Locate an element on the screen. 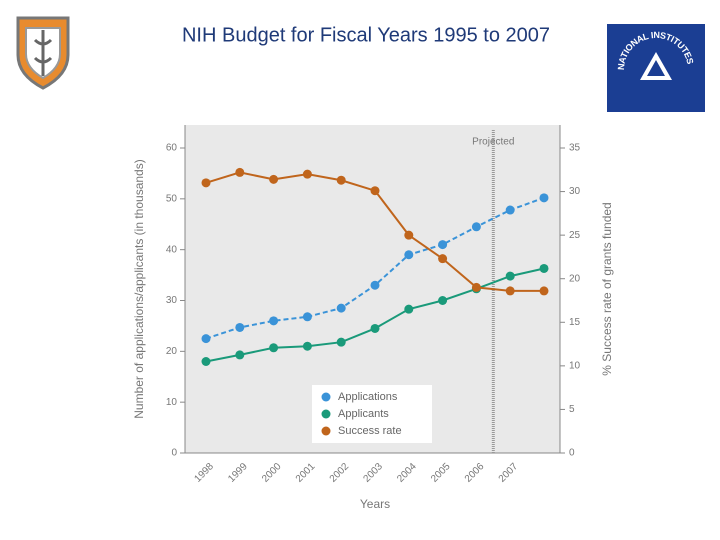 The image size is (720, 540). x-axis-title: Years is located at coordinates (375, 504).